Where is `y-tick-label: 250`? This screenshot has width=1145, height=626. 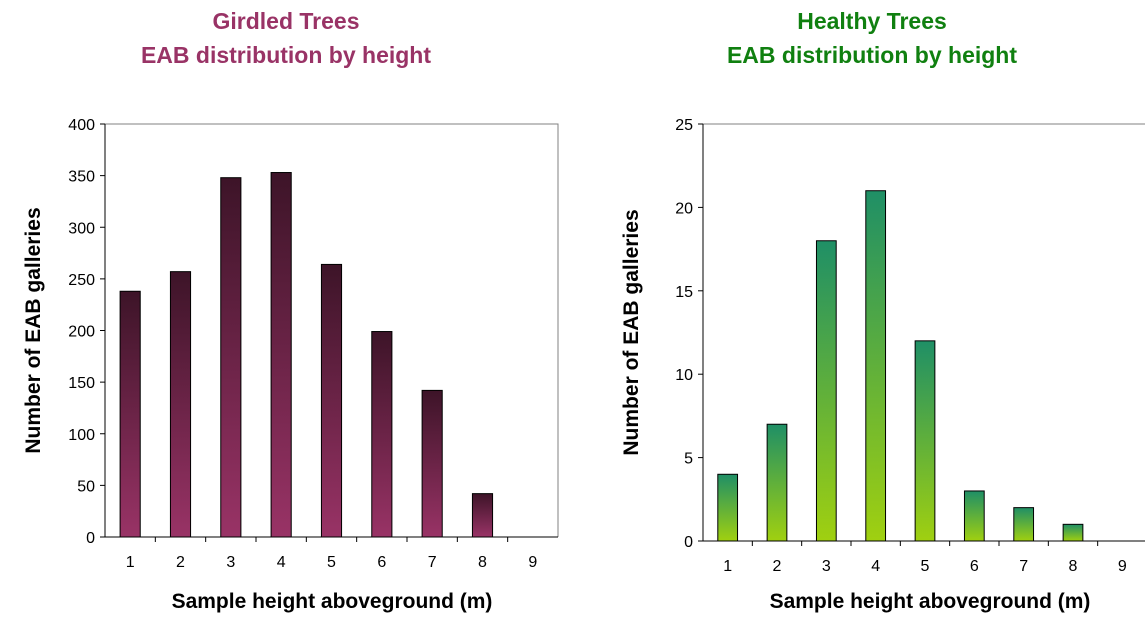
y-tick-label: 250 is located at coordinates (81, 280).